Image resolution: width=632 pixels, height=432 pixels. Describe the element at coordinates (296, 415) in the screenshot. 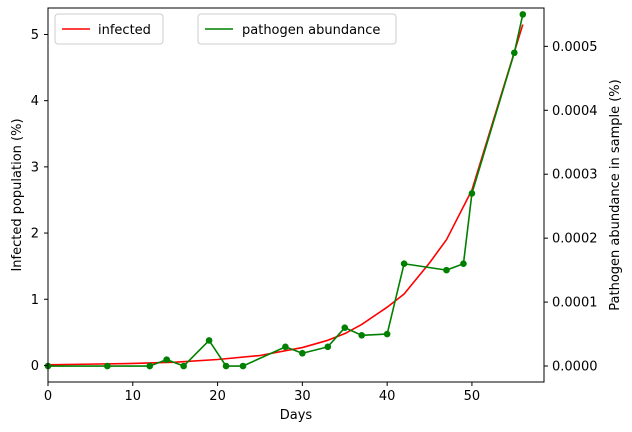

I see `x-axis-label: Days` at that location.